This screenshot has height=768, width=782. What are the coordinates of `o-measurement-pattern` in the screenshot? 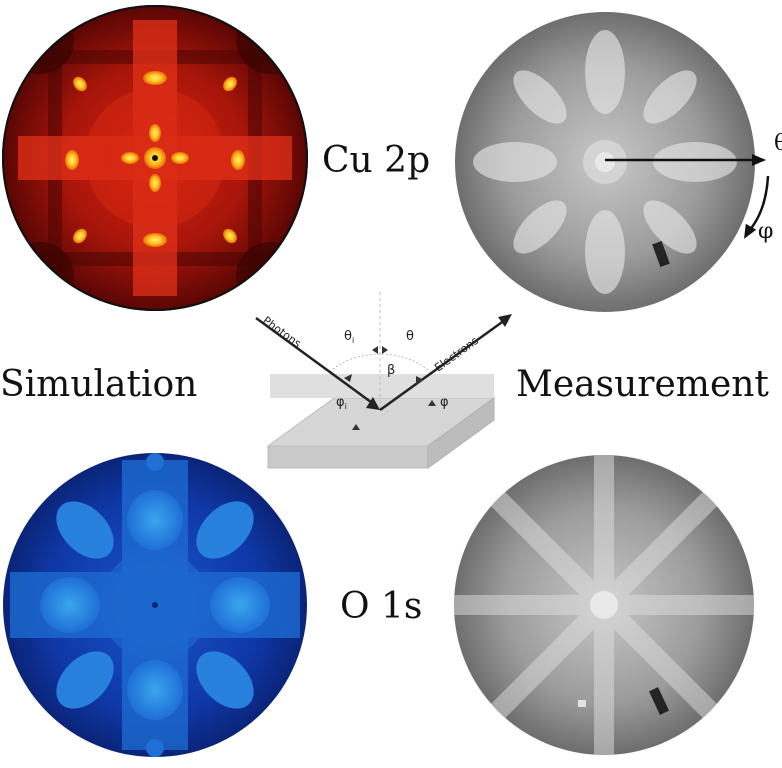 It's located at (604, 605).